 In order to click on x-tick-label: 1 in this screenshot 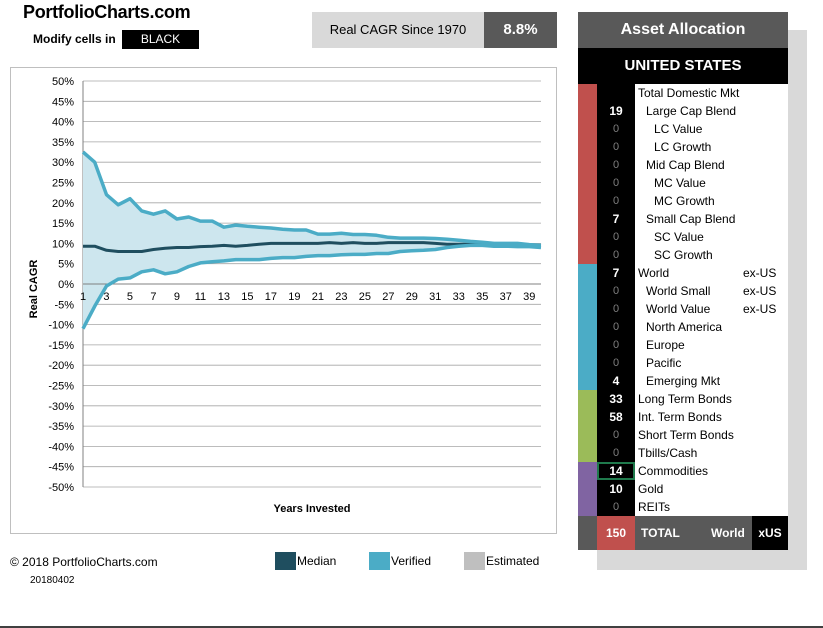, I will do `click(83, 297)`.